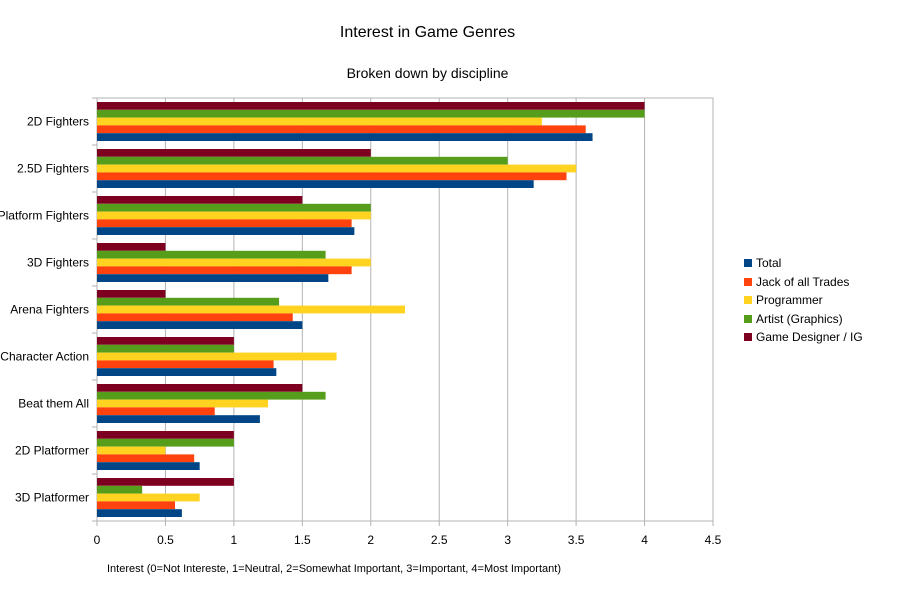 Image resolution: width=914 pixels, height=595 pixels. Describe the element at coordinates (165, 540) in the screenshot. I see `x-tick-label: 0.5` at that location.